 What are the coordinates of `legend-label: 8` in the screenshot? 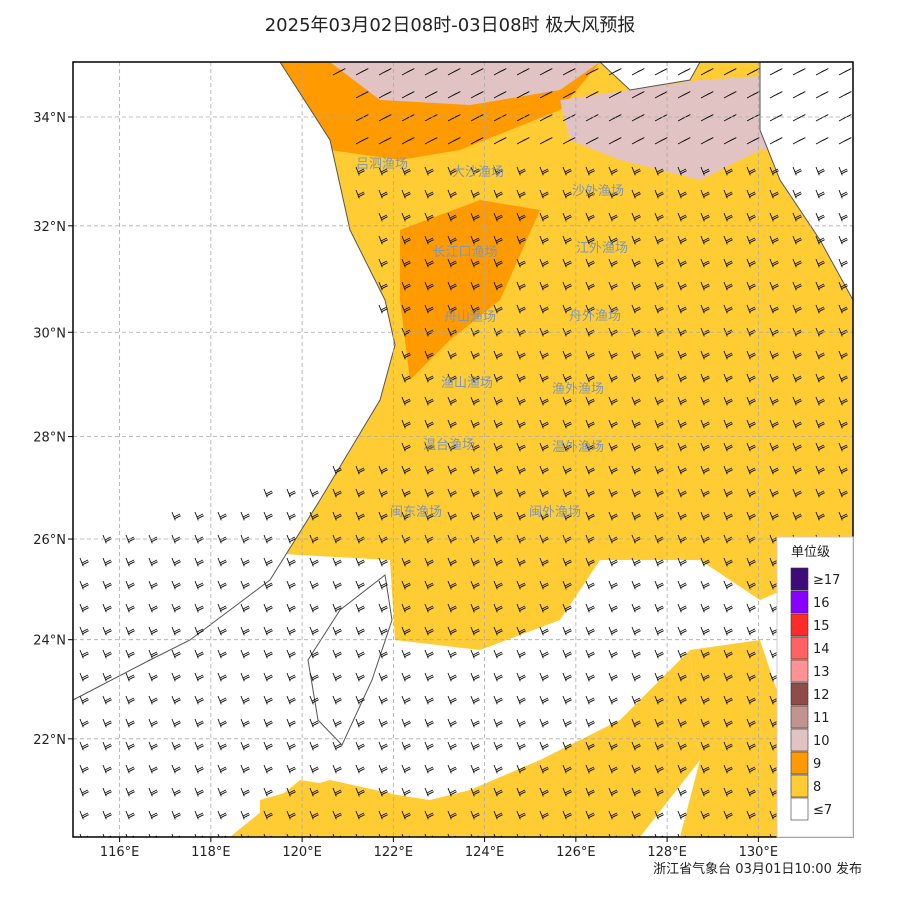 It's located at (817, 787).